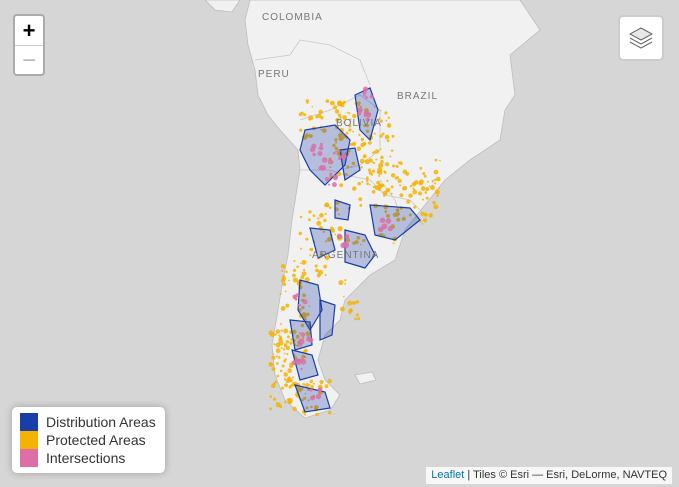  What do you see at coordinates (274, 74) in the screenshot?
I see `label-peru: PERU` at bounding box center [274, 74].